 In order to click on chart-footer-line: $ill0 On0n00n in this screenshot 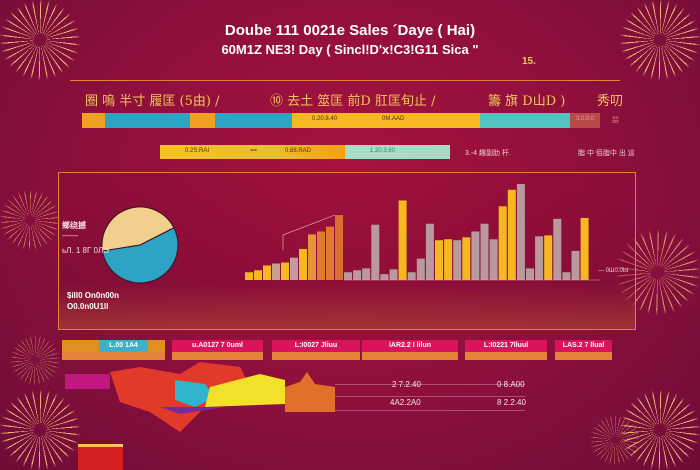, I will do `click(93, 295)`.